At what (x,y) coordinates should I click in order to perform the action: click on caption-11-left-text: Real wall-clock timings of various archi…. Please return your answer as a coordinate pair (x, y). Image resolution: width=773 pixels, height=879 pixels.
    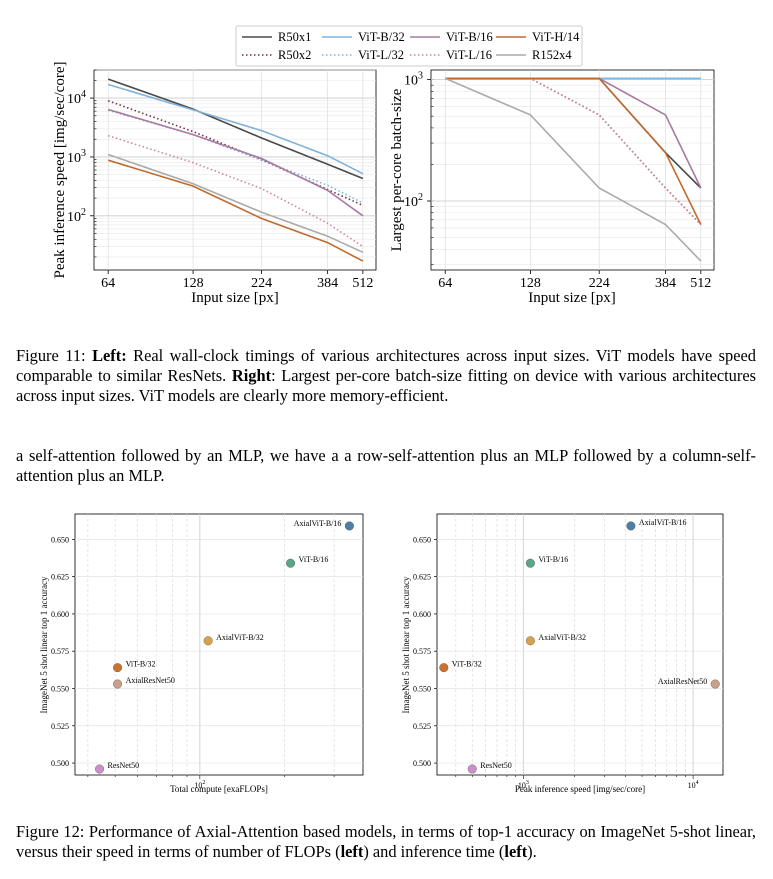
    Looking at the image, I should click on (386, 365).